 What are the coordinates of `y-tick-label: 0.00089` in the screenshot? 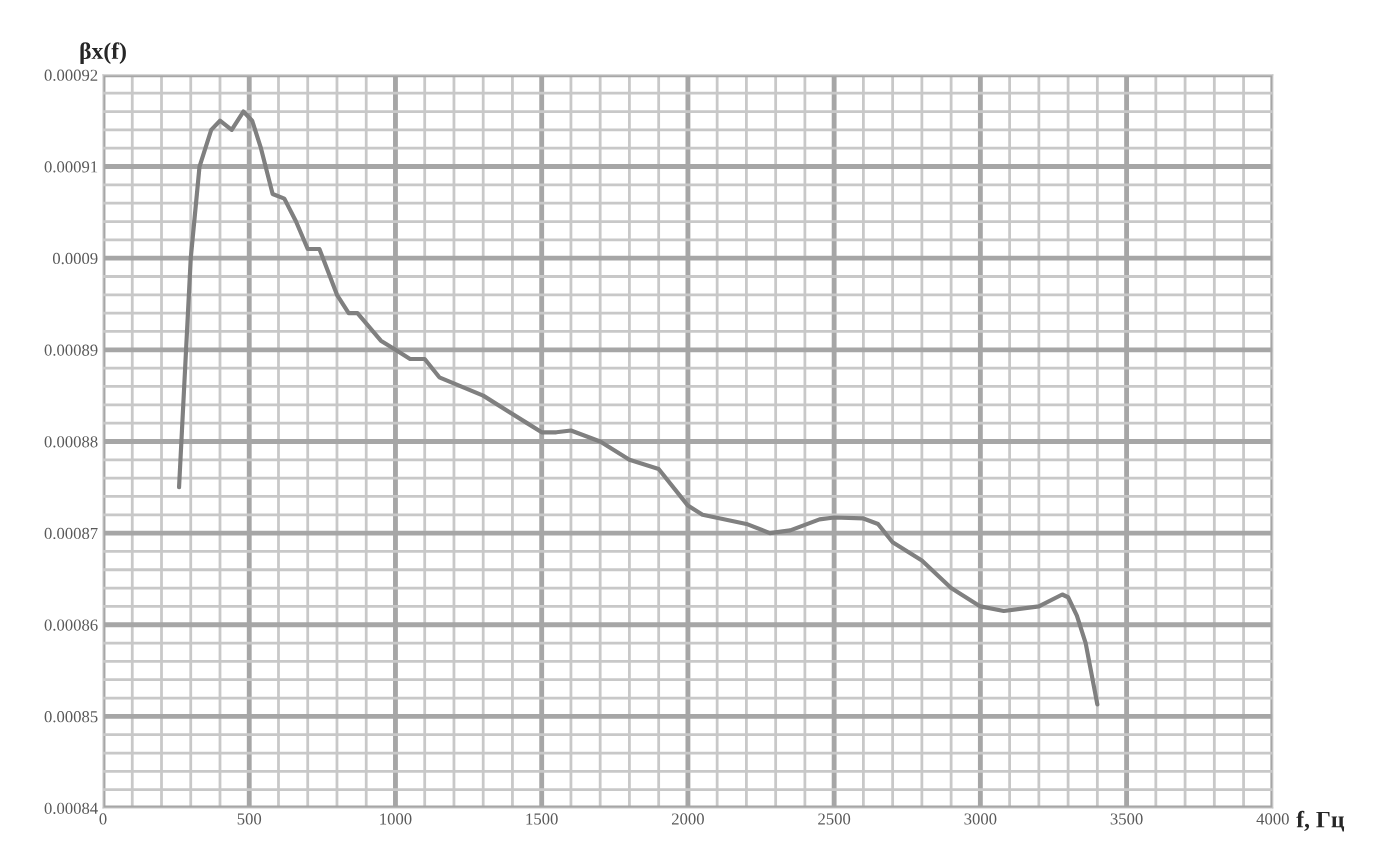 It's located at (71, 350).